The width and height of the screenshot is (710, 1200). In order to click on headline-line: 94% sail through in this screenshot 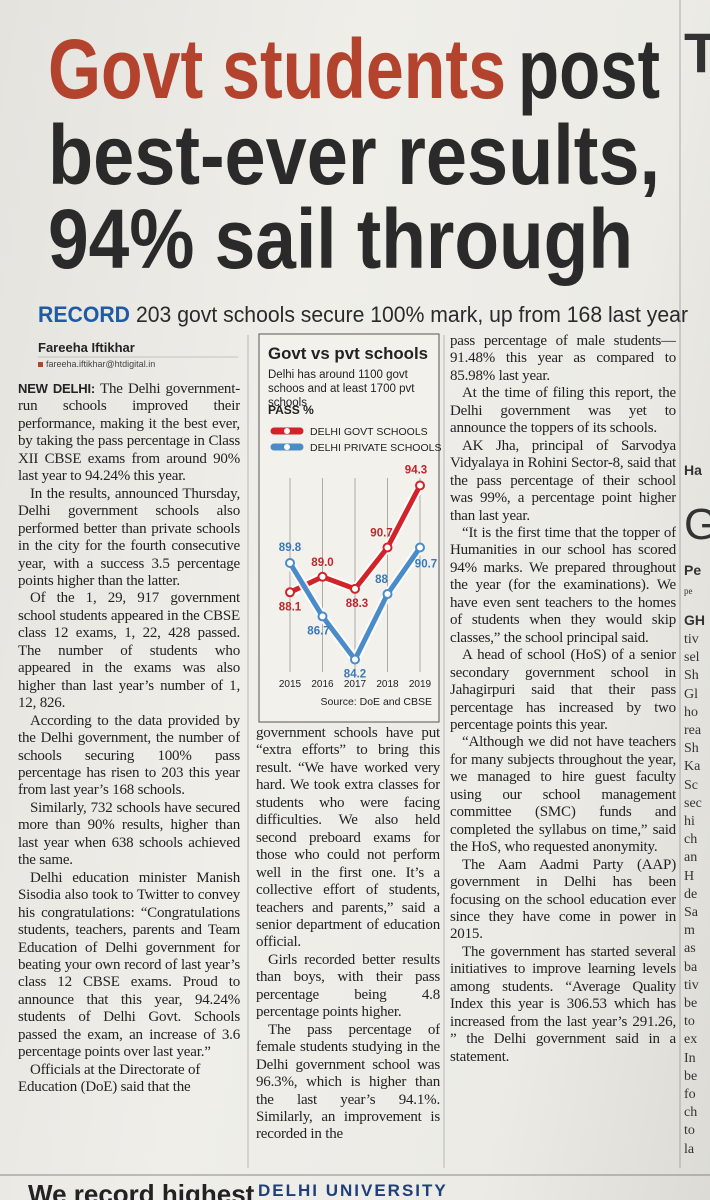, I will do `click(340, 239)`.